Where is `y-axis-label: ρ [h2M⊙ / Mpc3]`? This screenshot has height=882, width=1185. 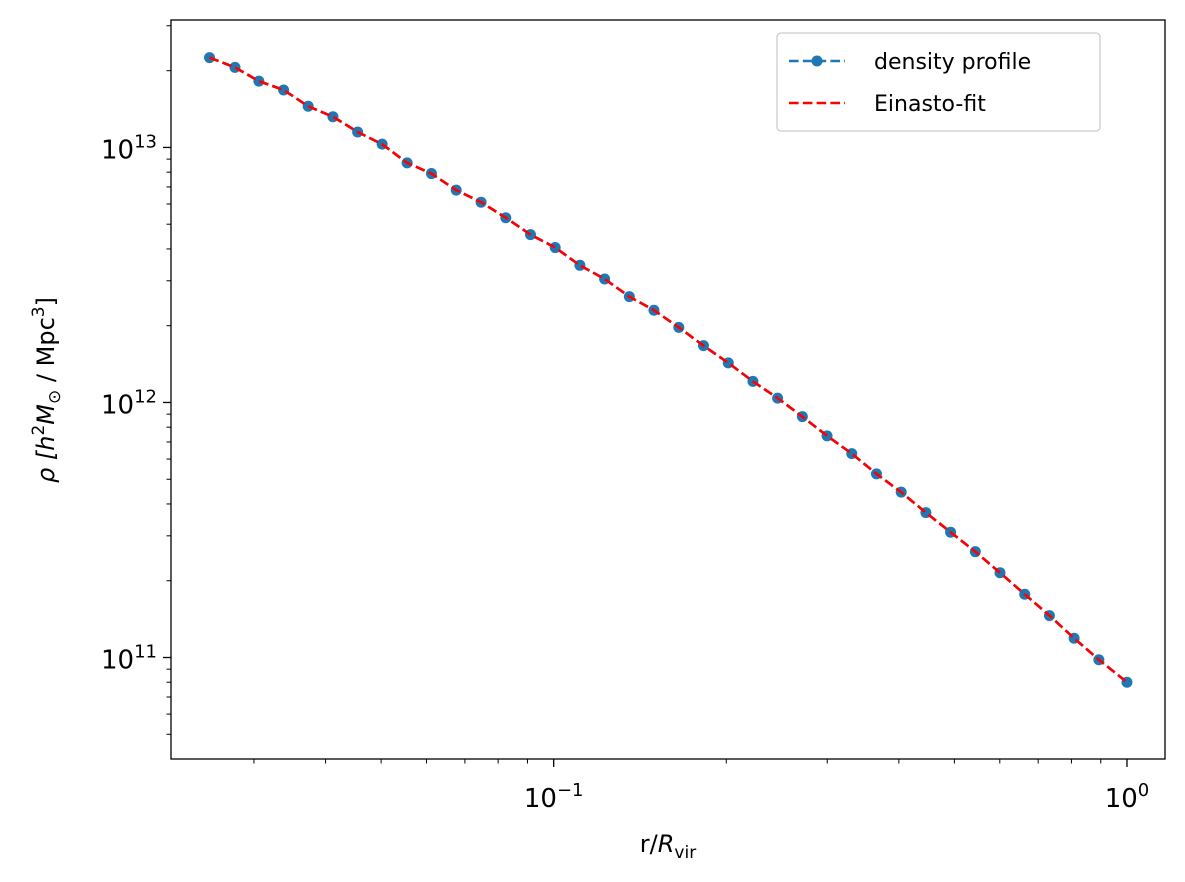 y-axis-label: ρ [h2M⊙ / Mpc3] is located at coordinates (47, 390).